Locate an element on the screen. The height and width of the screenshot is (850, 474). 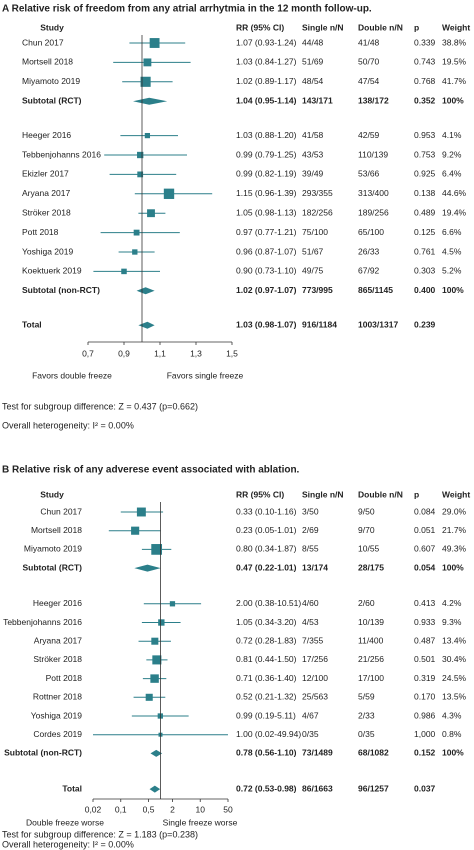
cell-text: 313/400 is located at coordinates (373, 193).